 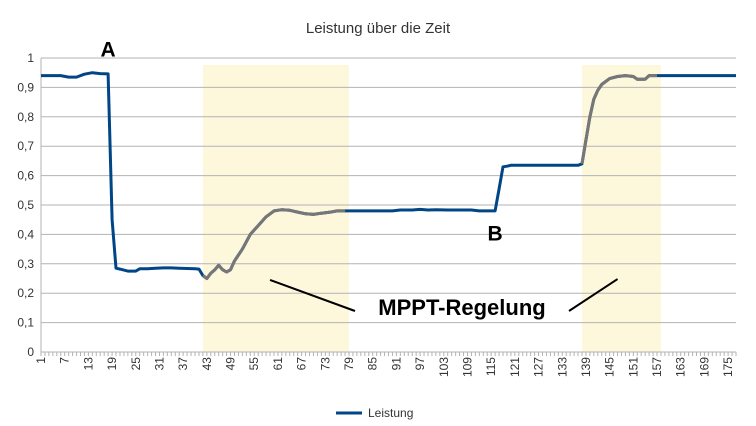 What do you see at coordinates (562, 367) in the screenshot?
I see `x-tick-label: 133` at bounding box center [562, 367].